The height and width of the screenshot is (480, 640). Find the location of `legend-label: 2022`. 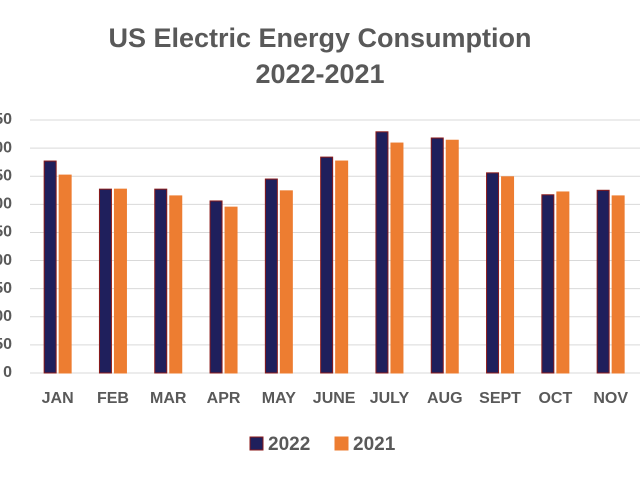

legend-label: 2022 is located at coordinates (289, 444).